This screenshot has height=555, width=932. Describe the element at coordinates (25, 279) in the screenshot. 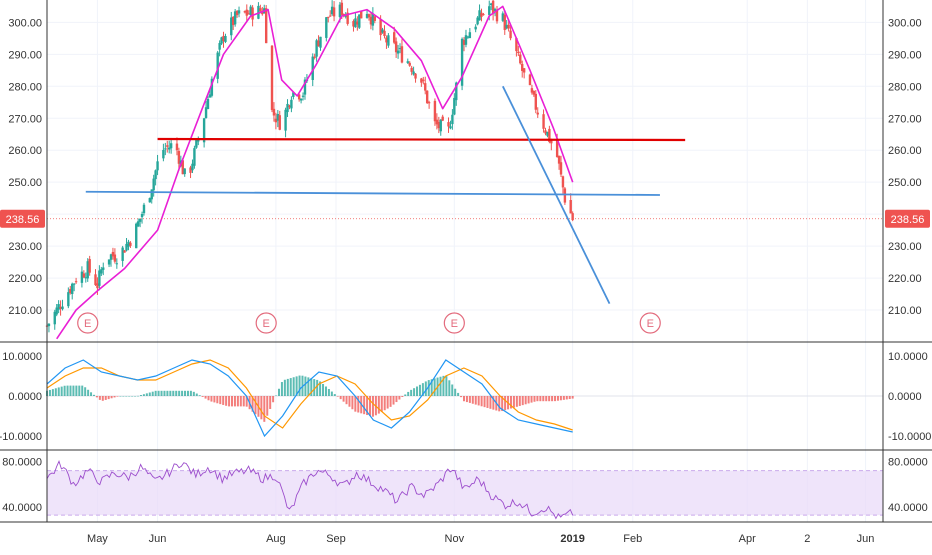

I see `price-tick-label-left: 220.00` at that location.